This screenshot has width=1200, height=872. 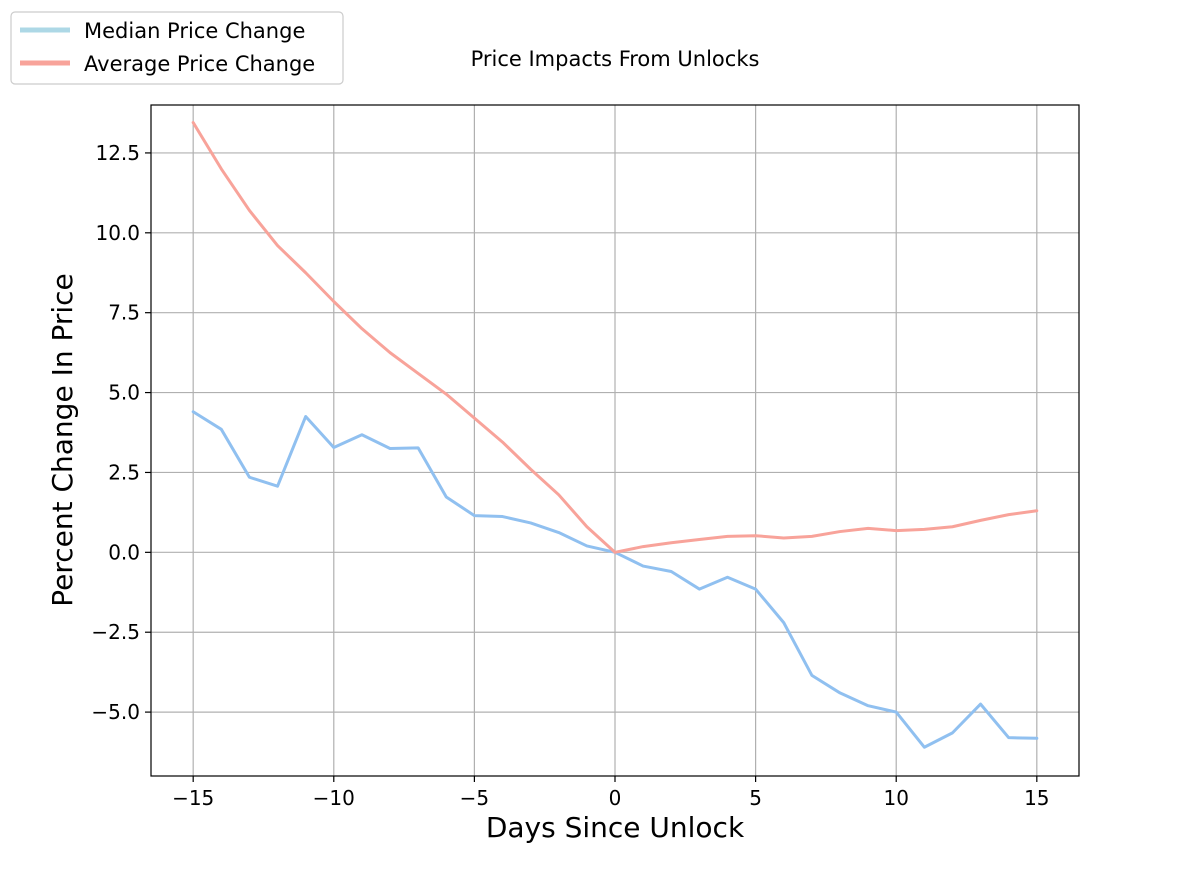 I want to click on x-tick-label: 10, so click(x=895, y=798).